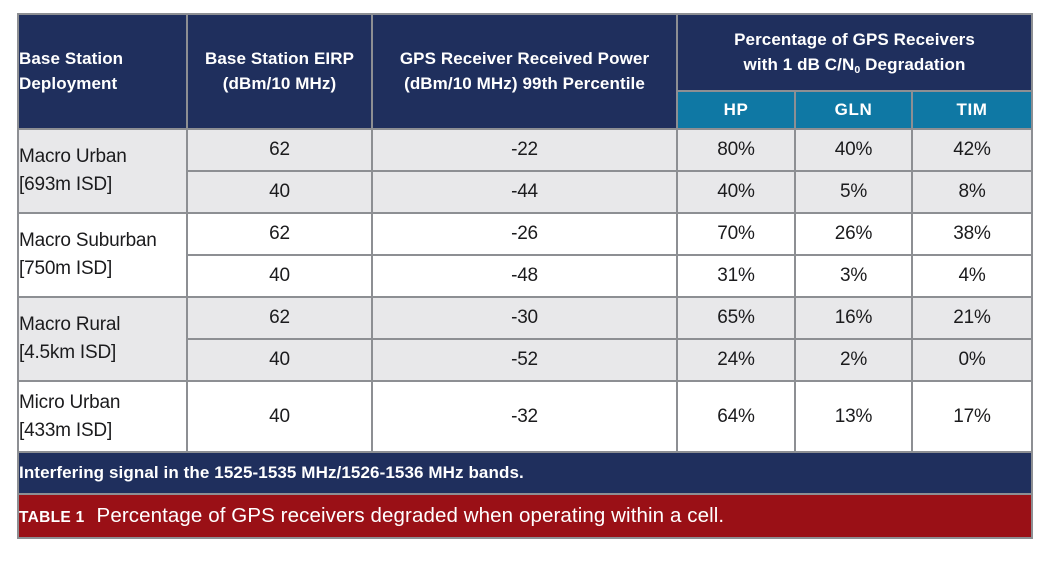 This screenshot has width=1048, height=566. Describe the element at coordinates (102, 71) in the screenshot. I see `header-deployment: Base Station Deployment` at that location.